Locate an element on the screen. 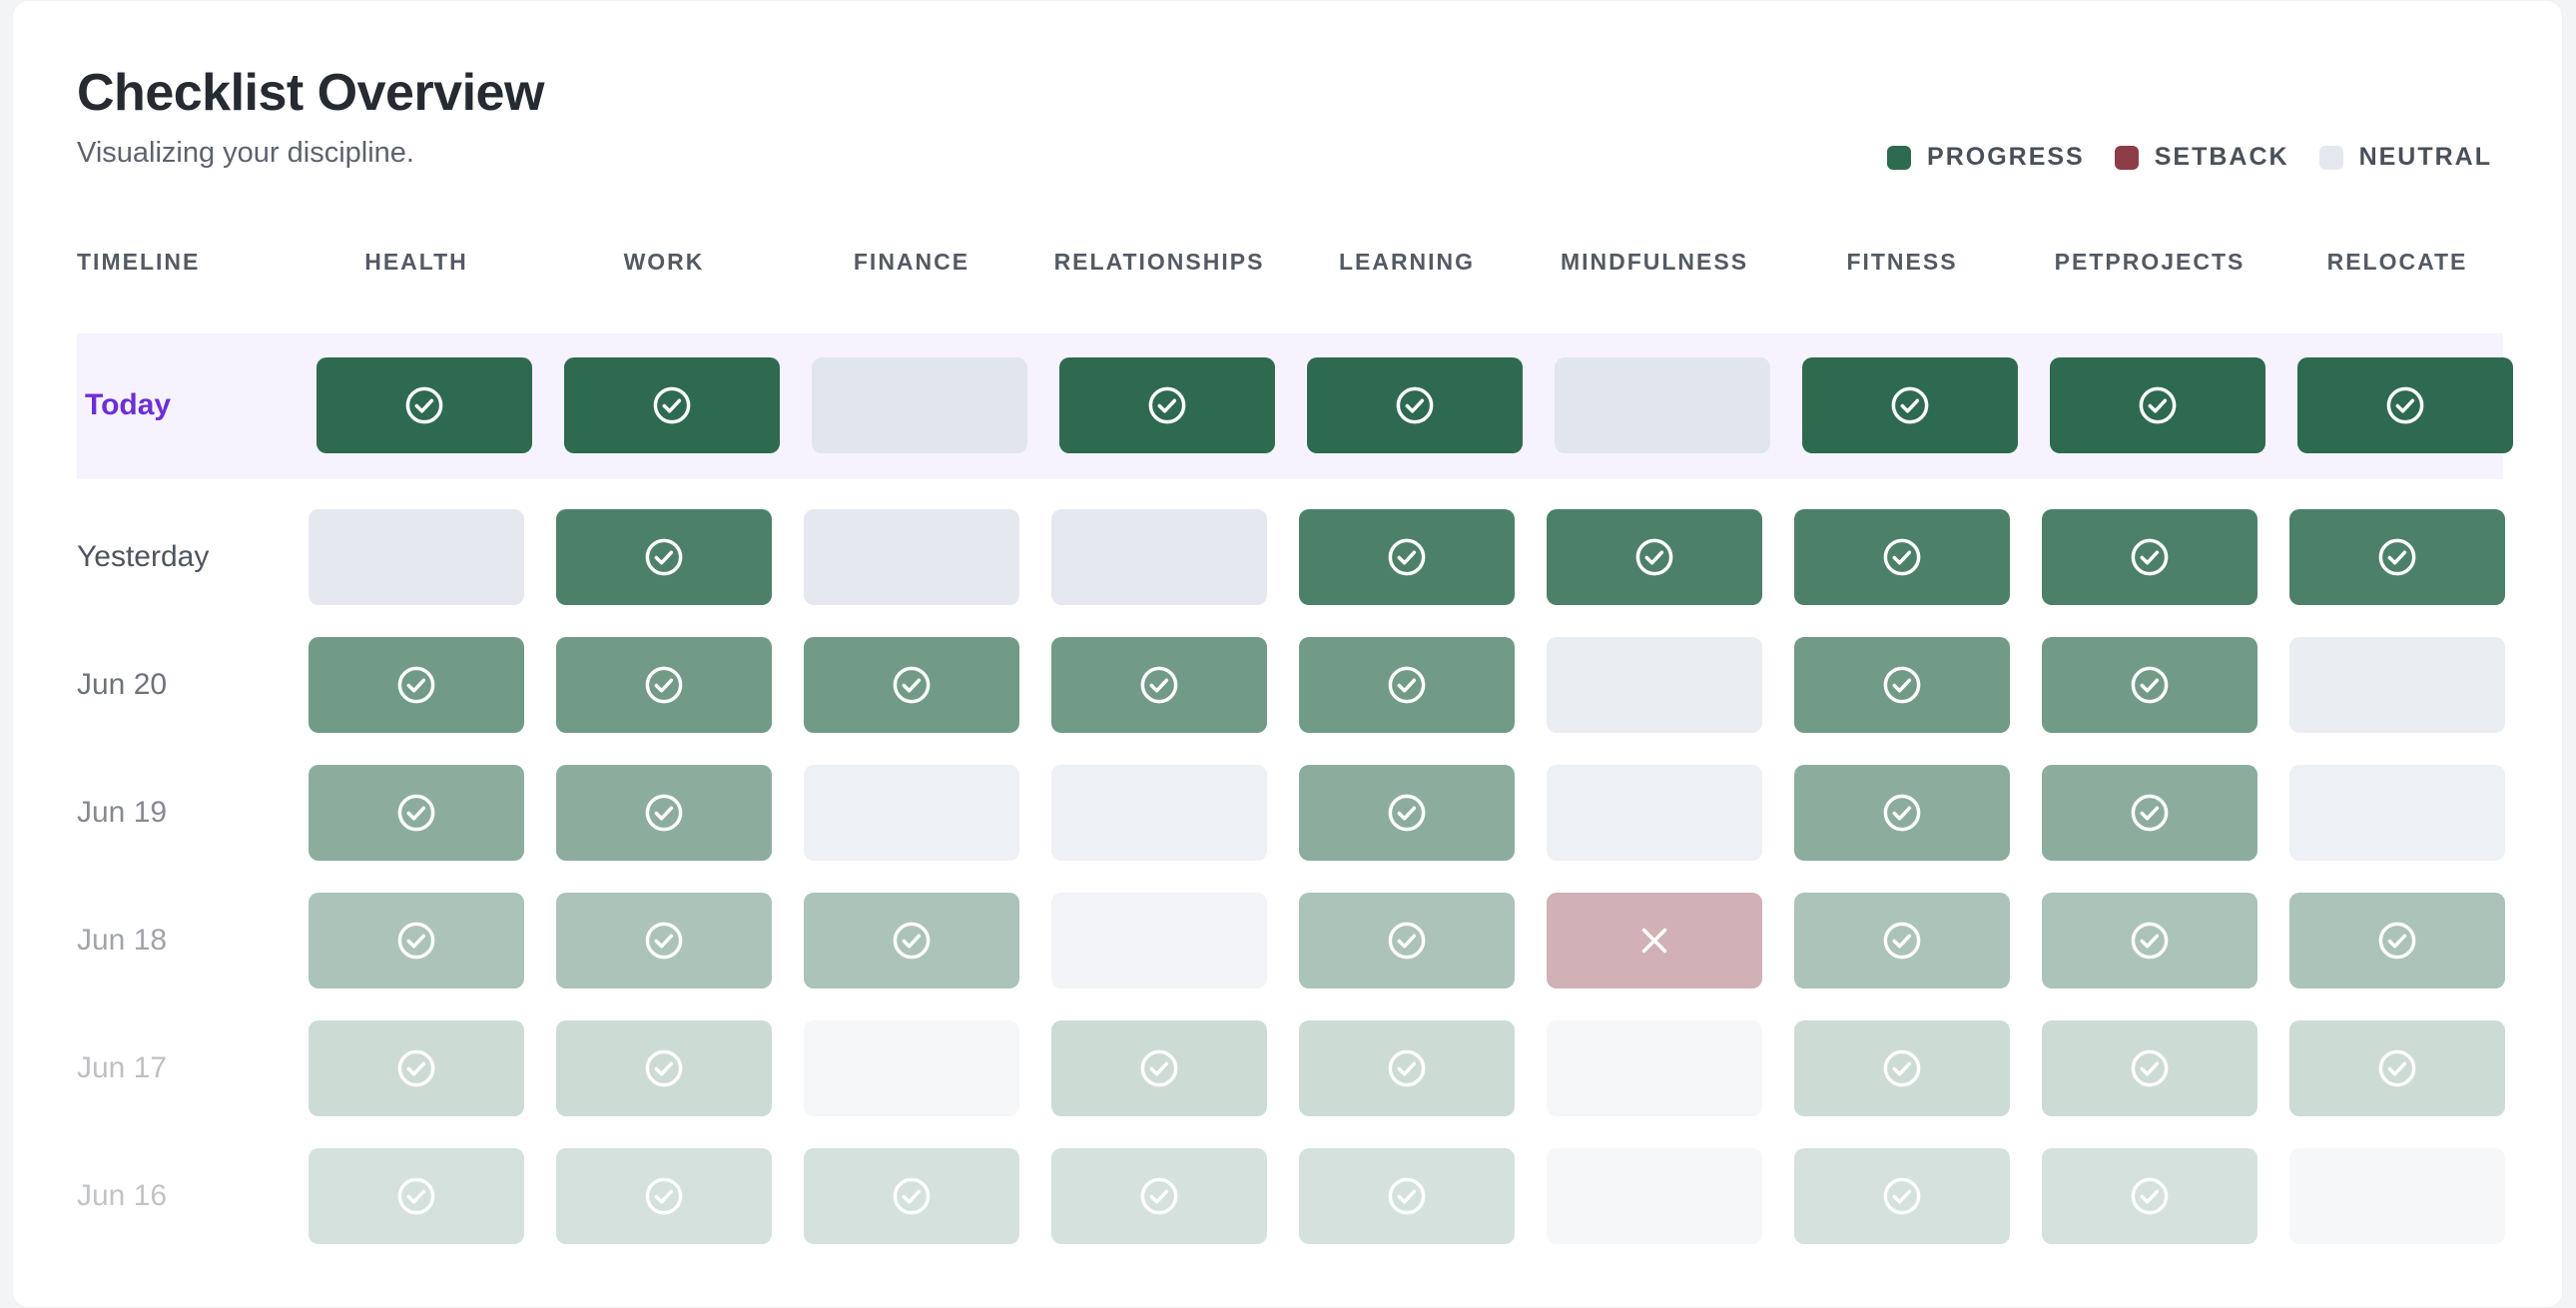 Image resolution: width=2576 pixels, height=1308 pixels. legend-label-setback: SETBACK is located at coordinates (2221, 157).